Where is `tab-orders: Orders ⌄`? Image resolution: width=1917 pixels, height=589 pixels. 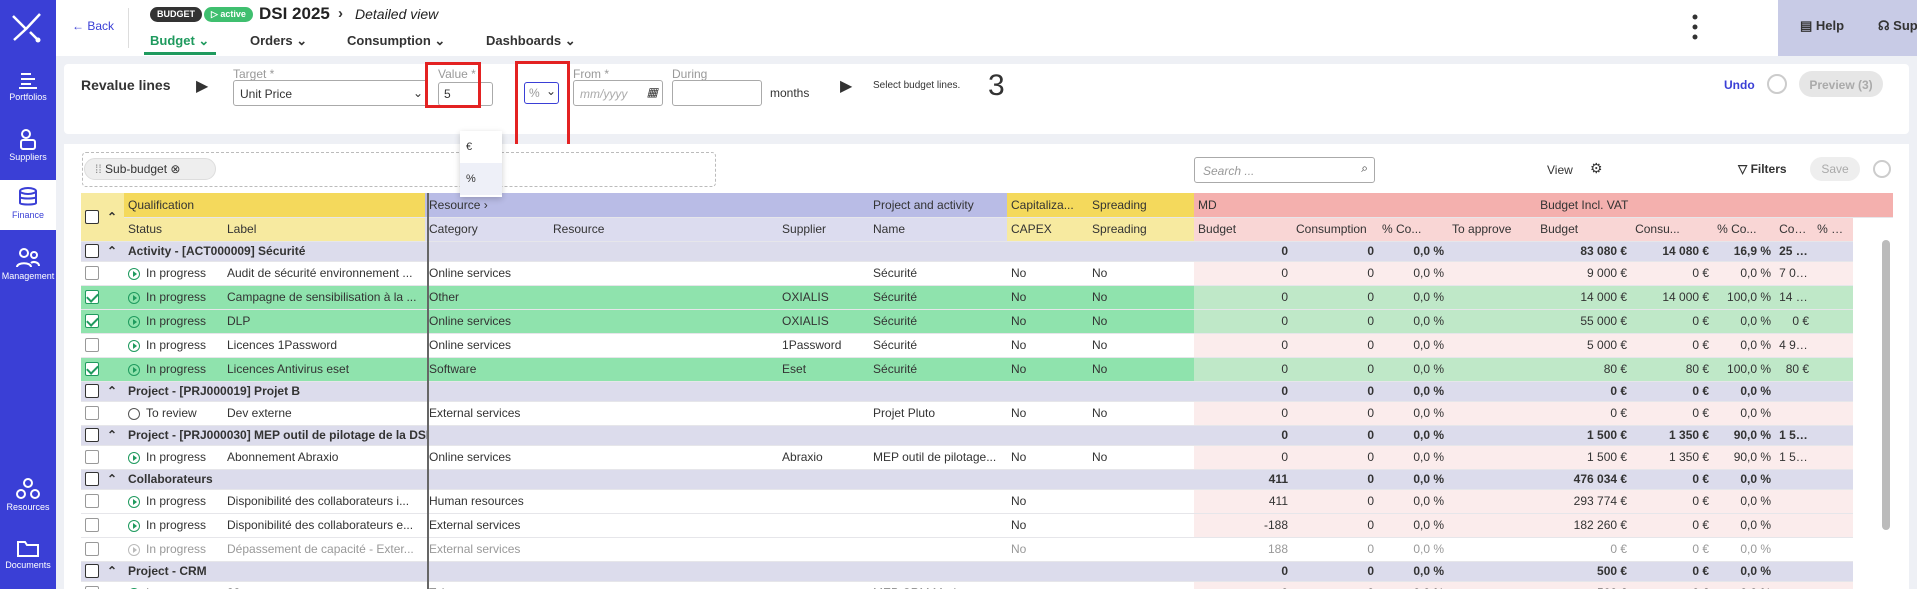 tab-orders: Orders ⌄ is located at coordinates (278, 41).